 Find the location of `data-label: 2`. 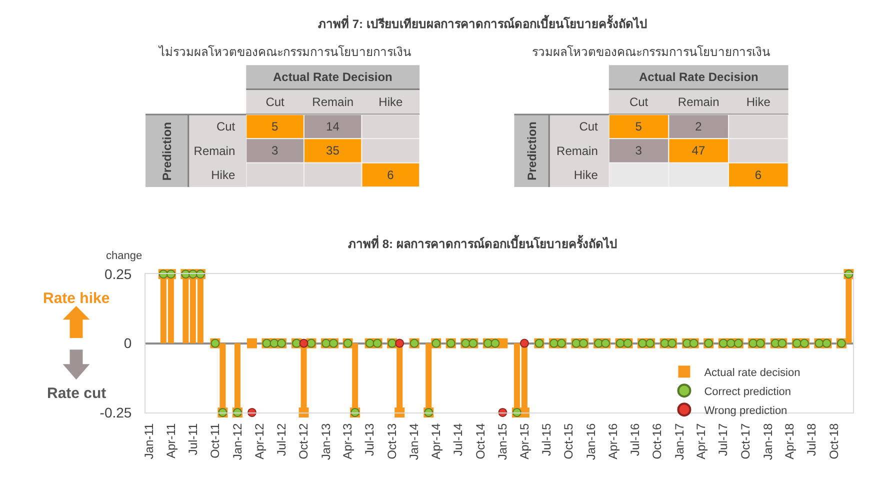

data-label: 2 is located at coordinates (698, 127).